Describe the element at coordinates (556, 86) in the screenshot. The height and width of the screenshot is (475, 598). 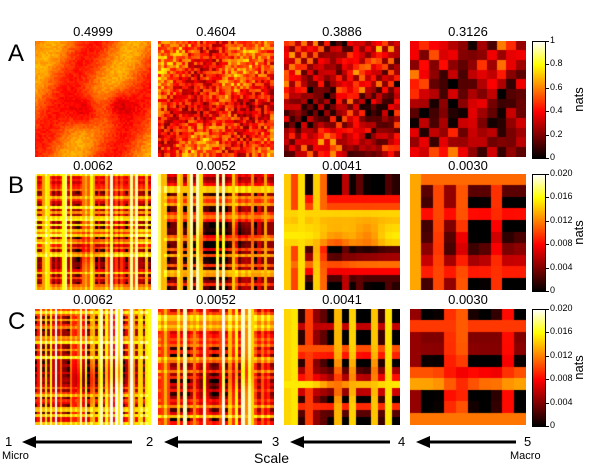
I see `colorbar-tick-label: 0.6` at that location.